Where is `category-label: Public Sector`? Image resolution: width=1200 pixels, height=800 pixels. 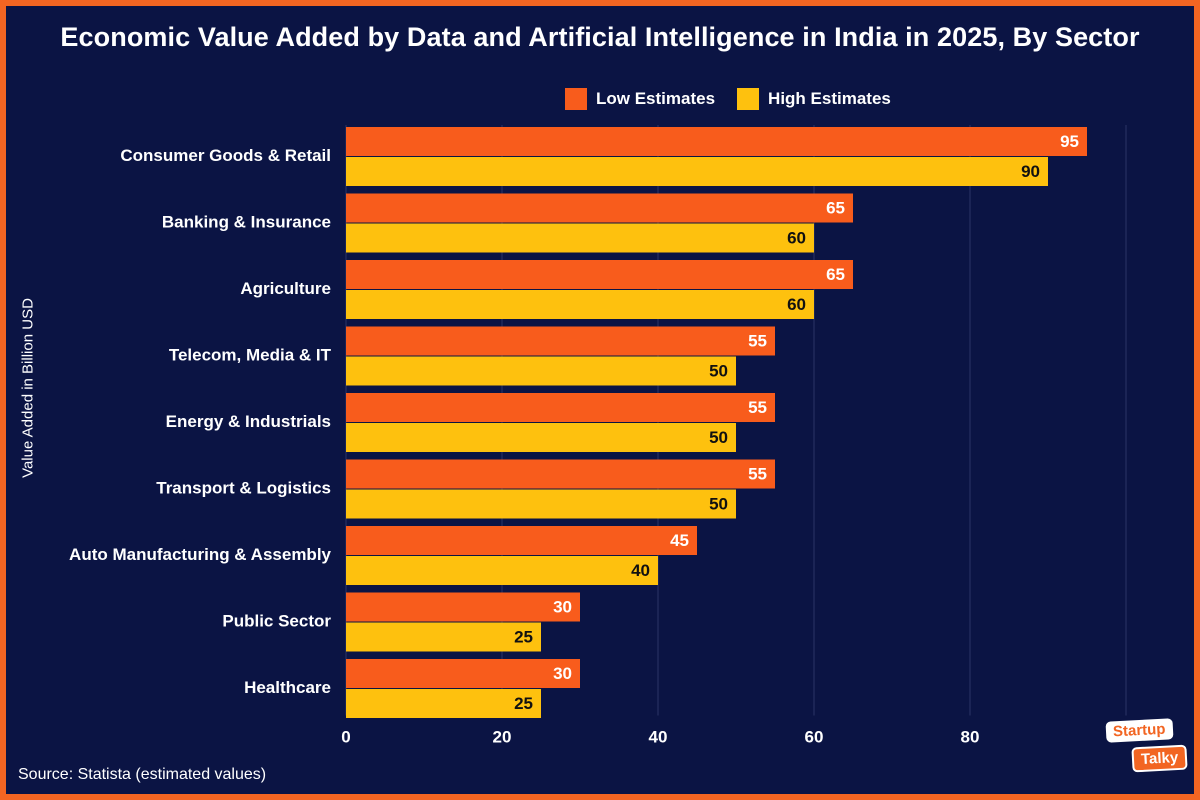 category-label: Public Sector is located at coordinates (276, 620).